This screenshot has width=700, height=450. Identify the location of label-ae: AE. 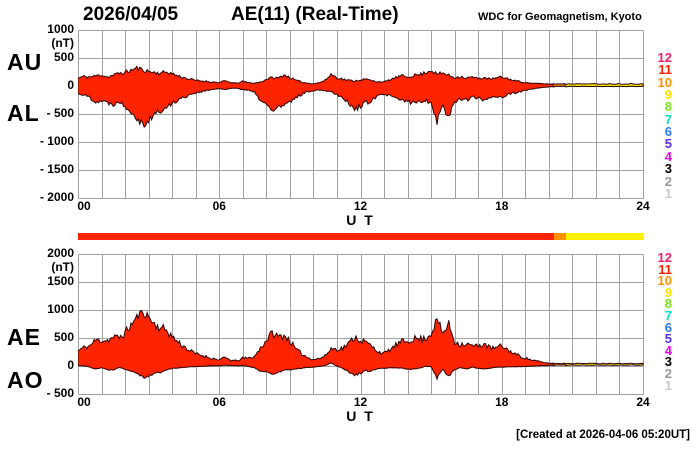
(24, 337).